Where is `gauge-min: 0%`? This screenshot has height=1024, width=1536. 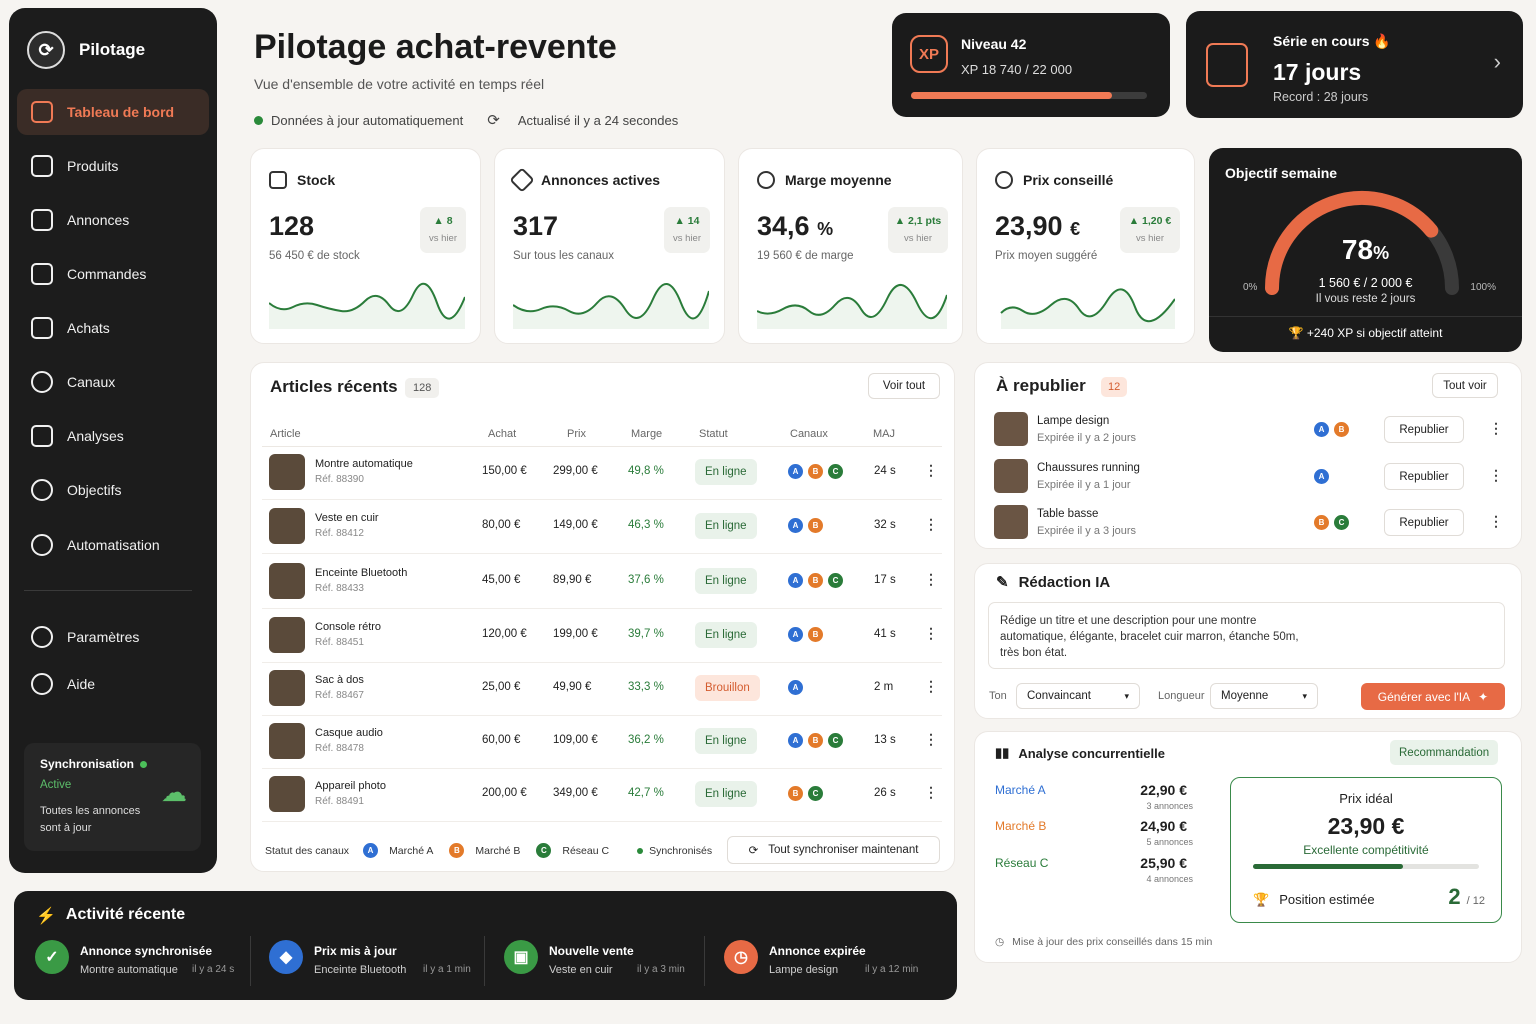
gauge-min: 0% is located at coordinates (1250, 287).